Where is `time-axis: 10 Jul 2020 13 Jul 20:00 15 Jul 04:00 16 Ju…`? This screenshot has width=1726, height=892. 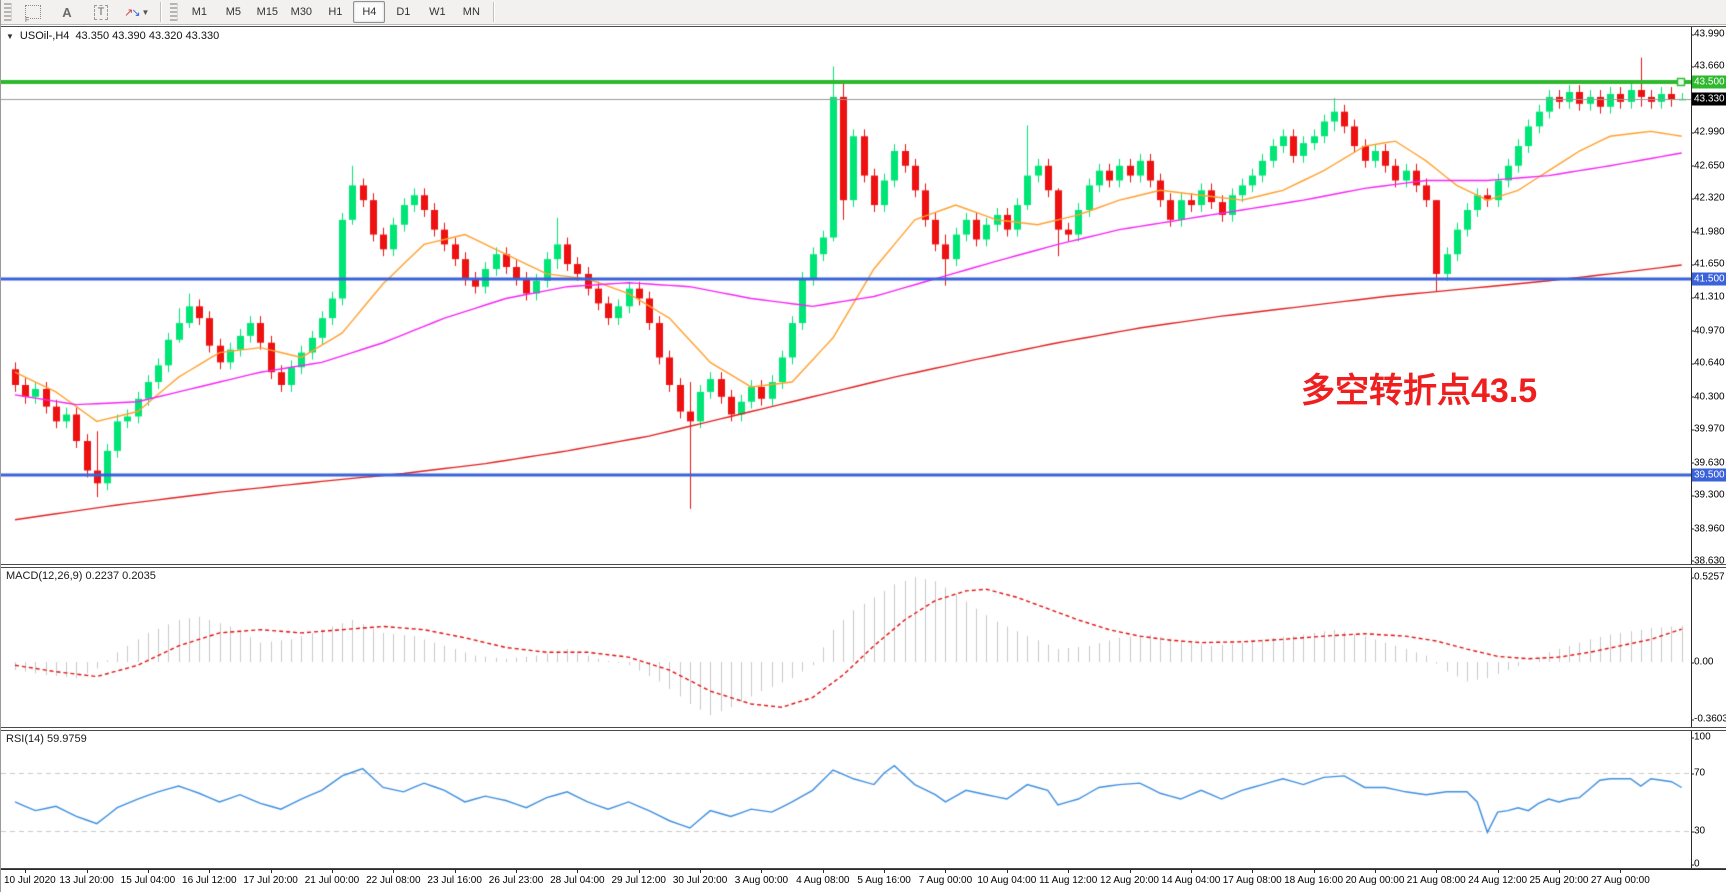
time-axis: 10 Jul 2020 13 Jul 20:00 15 Jul 04:00 16 Ju… is located at coordinates (863, 880).